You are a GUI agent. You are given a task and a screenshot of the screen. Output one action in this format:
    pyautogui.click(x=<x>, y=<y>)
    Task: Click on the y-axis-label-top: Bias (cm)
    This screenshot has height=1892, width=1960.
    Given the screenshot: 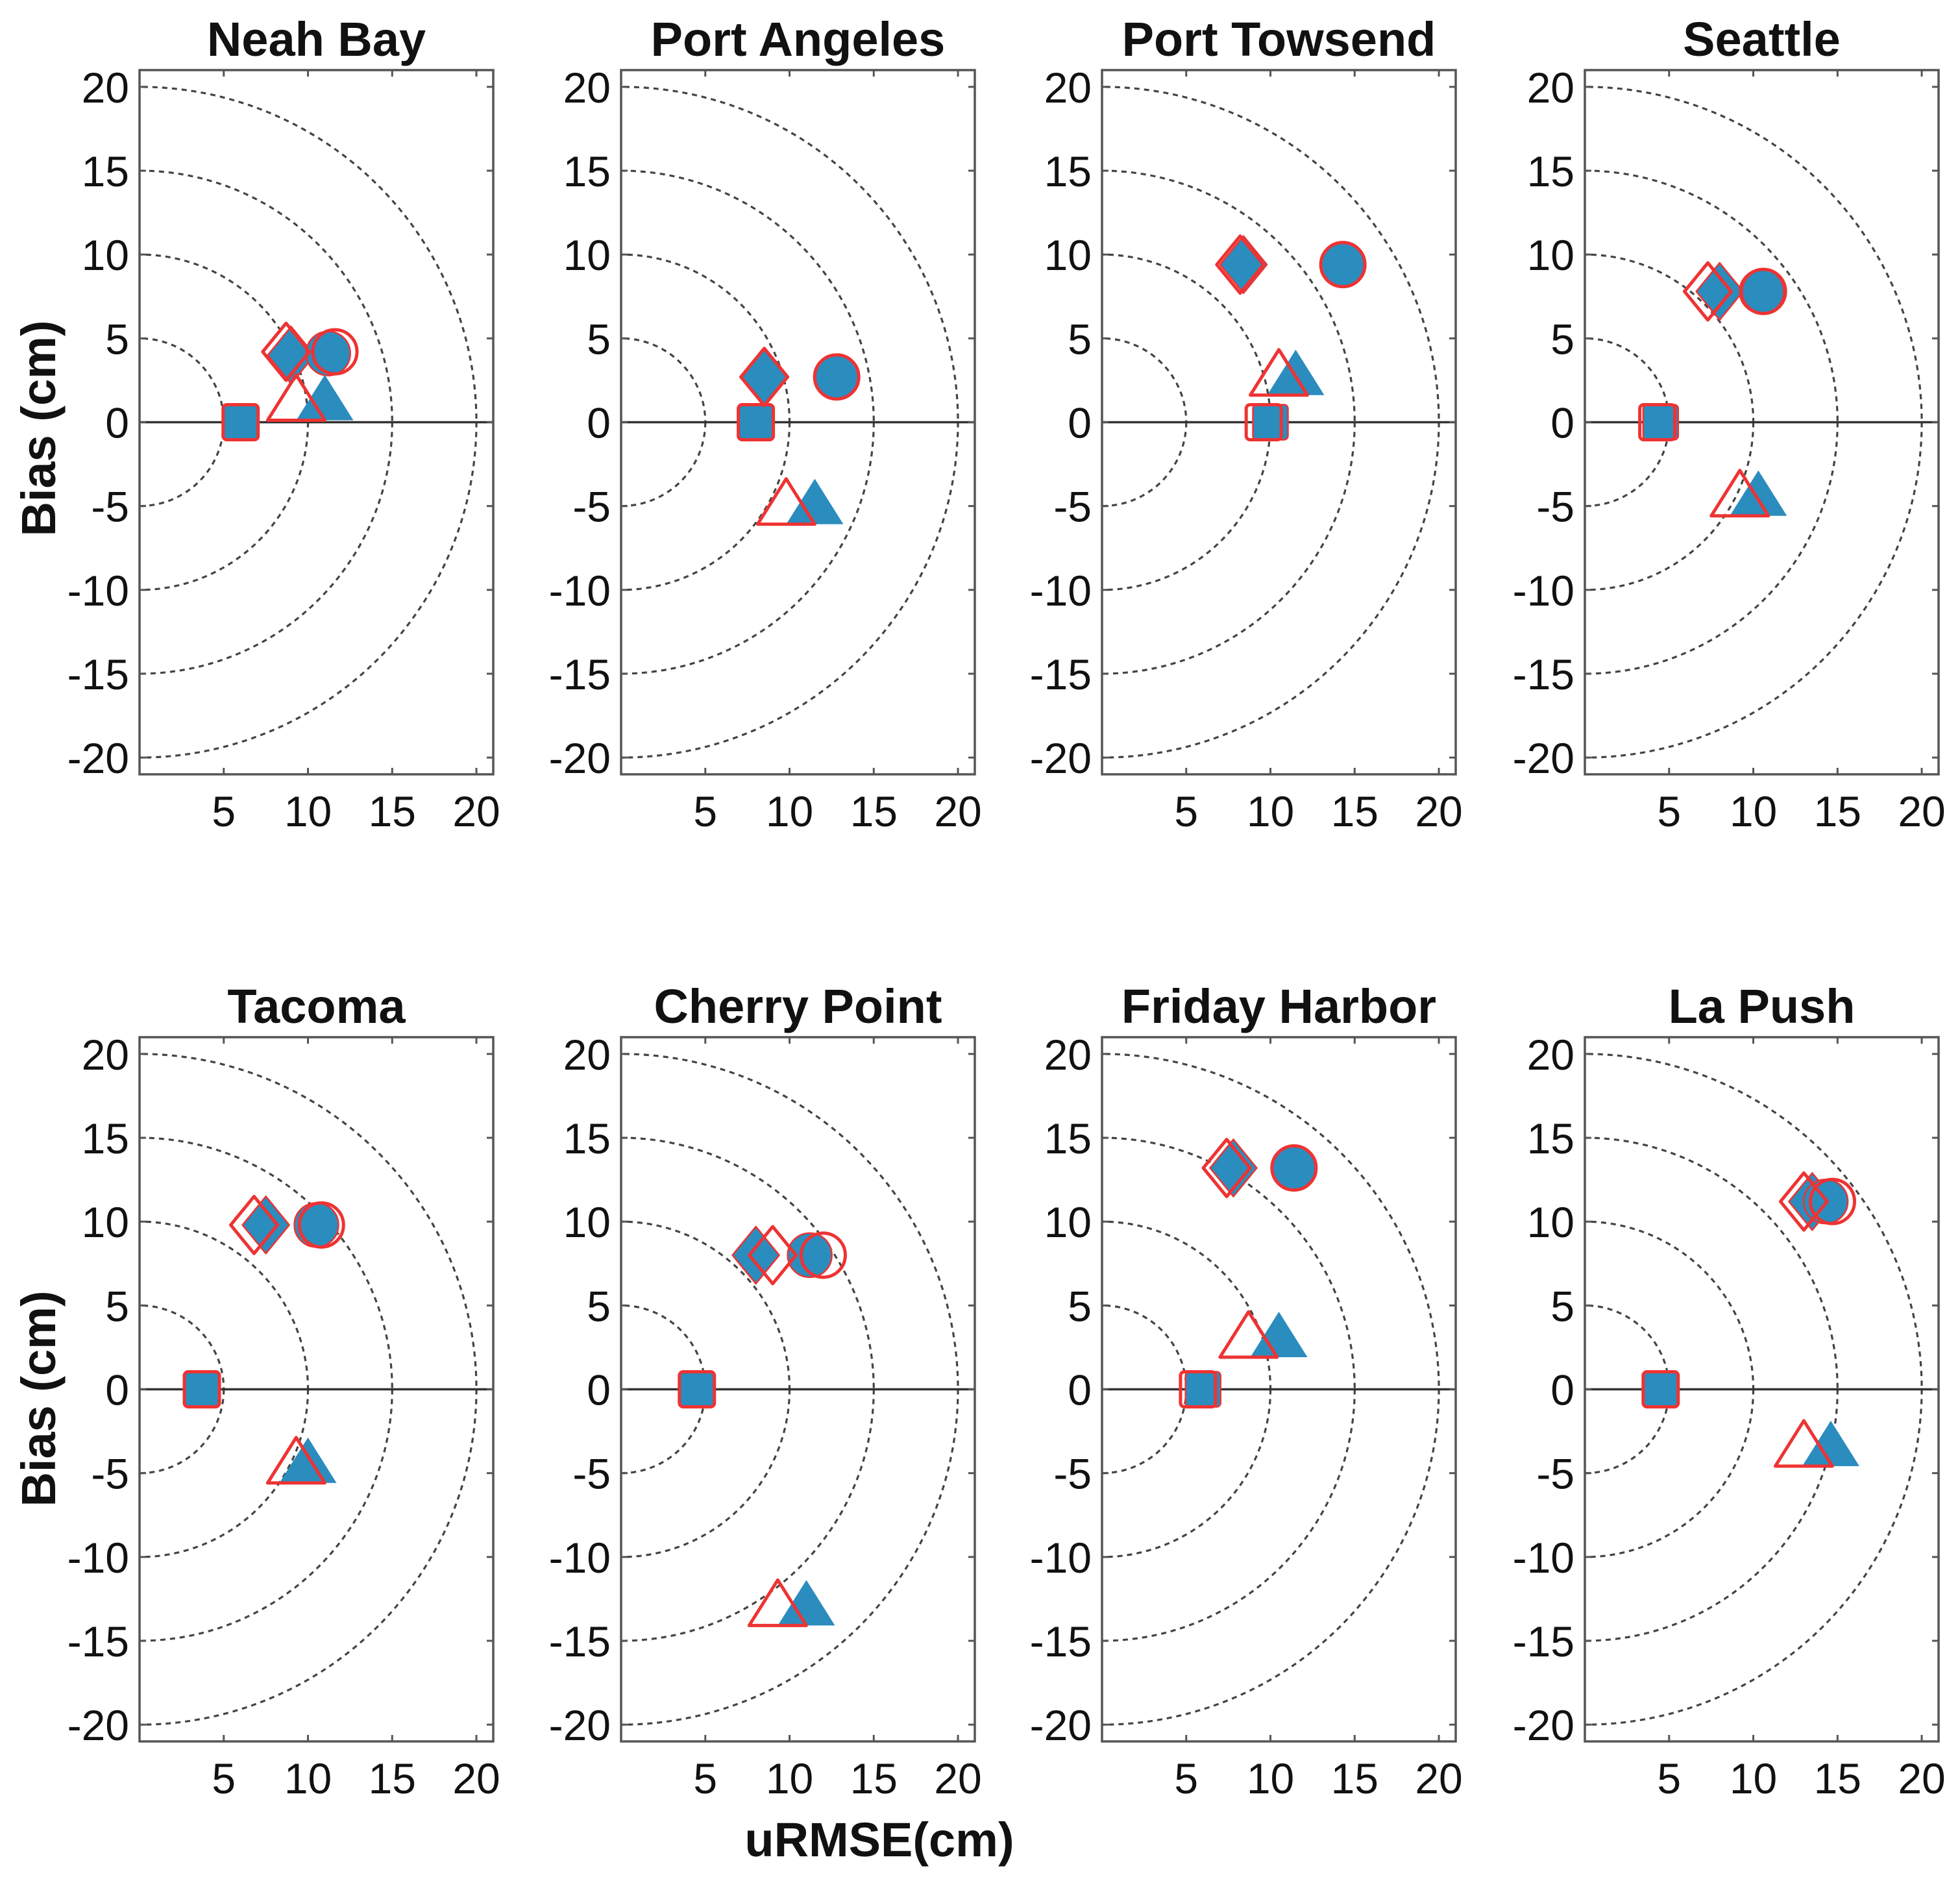 What is the action you would take?
    pyautogui.click(x=39, y=428)
    